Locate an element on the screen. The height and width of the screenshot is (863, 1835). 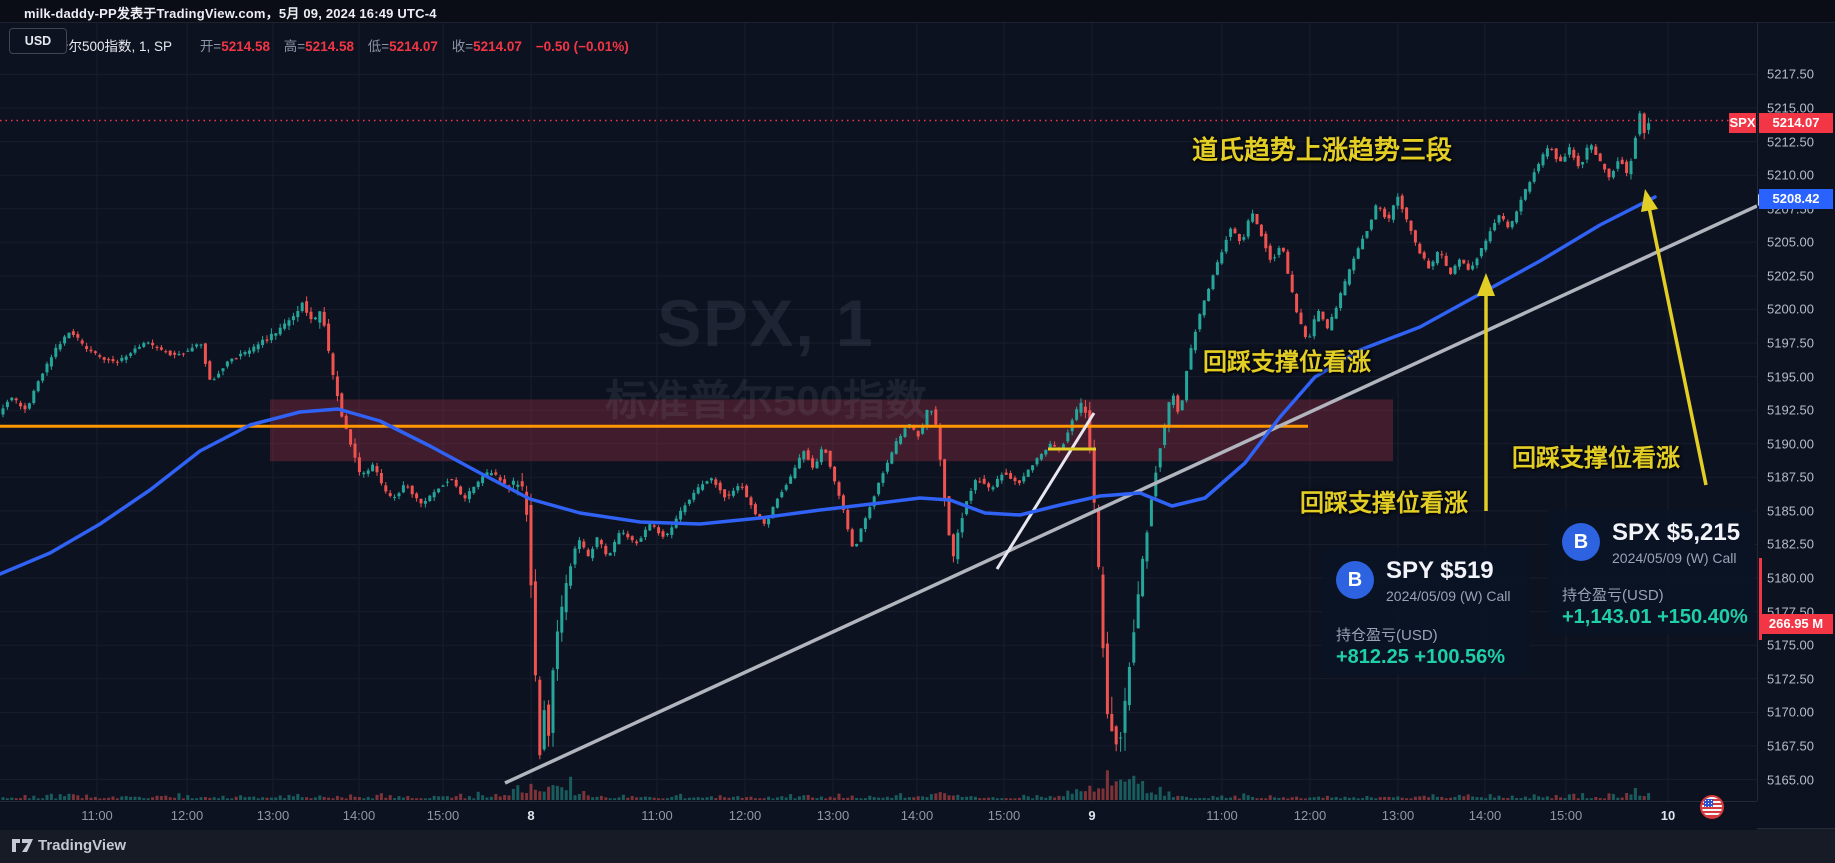
annotation-text-4: 回踩支撑位看涨 is located at coordinates (1596, 458).